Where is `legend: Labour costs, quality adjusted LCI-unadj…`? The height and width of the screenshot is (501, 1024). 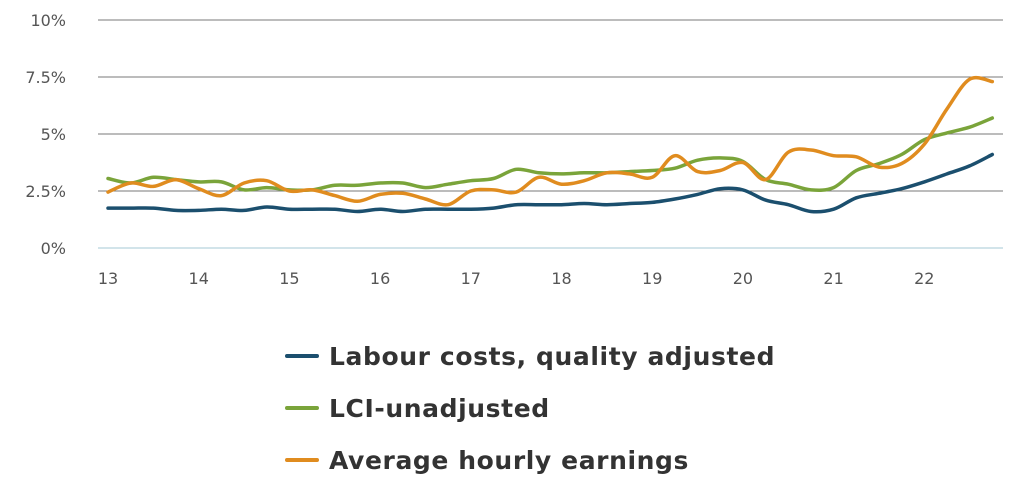
legend: Labour costs, quality adjusted LCI-unadj… is located at coordinates (530, 408).